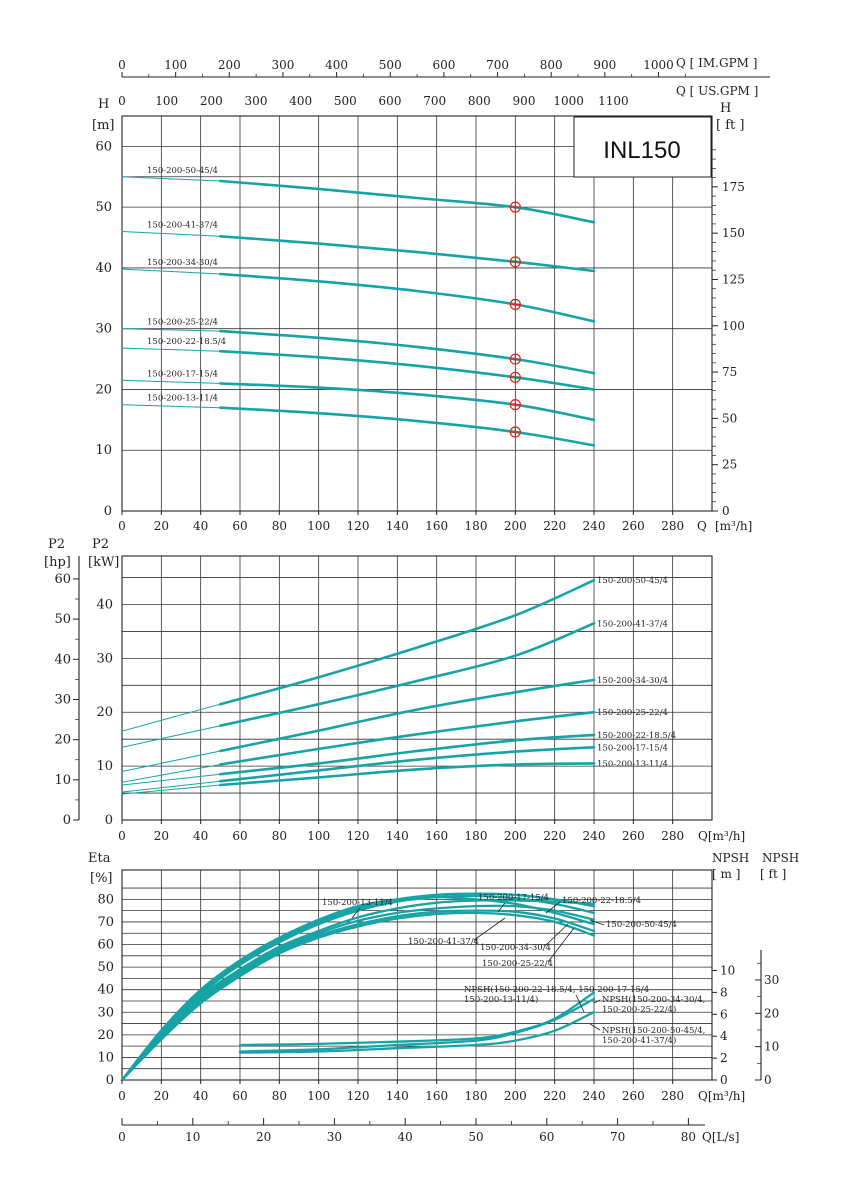 The image size is (842, 1200). I want to click on eta-curve-150-200-41-37/4, so click(358, 993).